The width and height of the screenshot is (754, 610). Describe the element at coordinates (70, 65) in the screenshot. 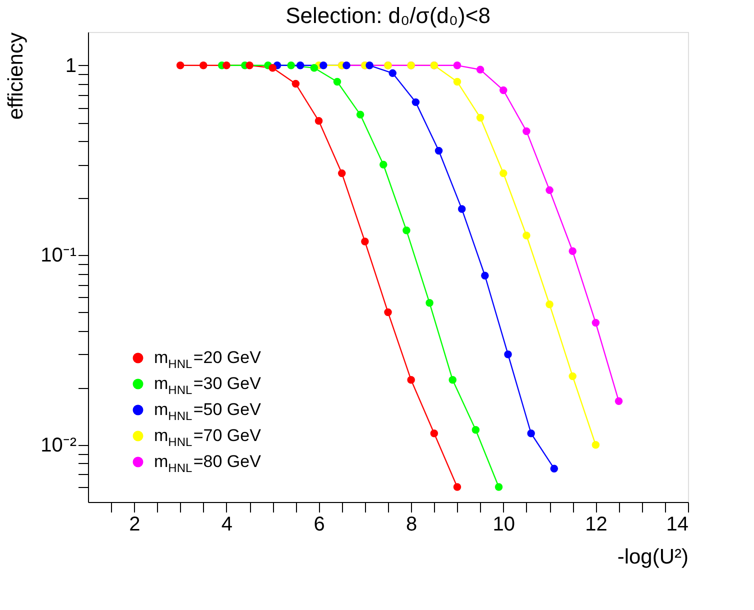

I see `y-tick-label: 1` at that location.